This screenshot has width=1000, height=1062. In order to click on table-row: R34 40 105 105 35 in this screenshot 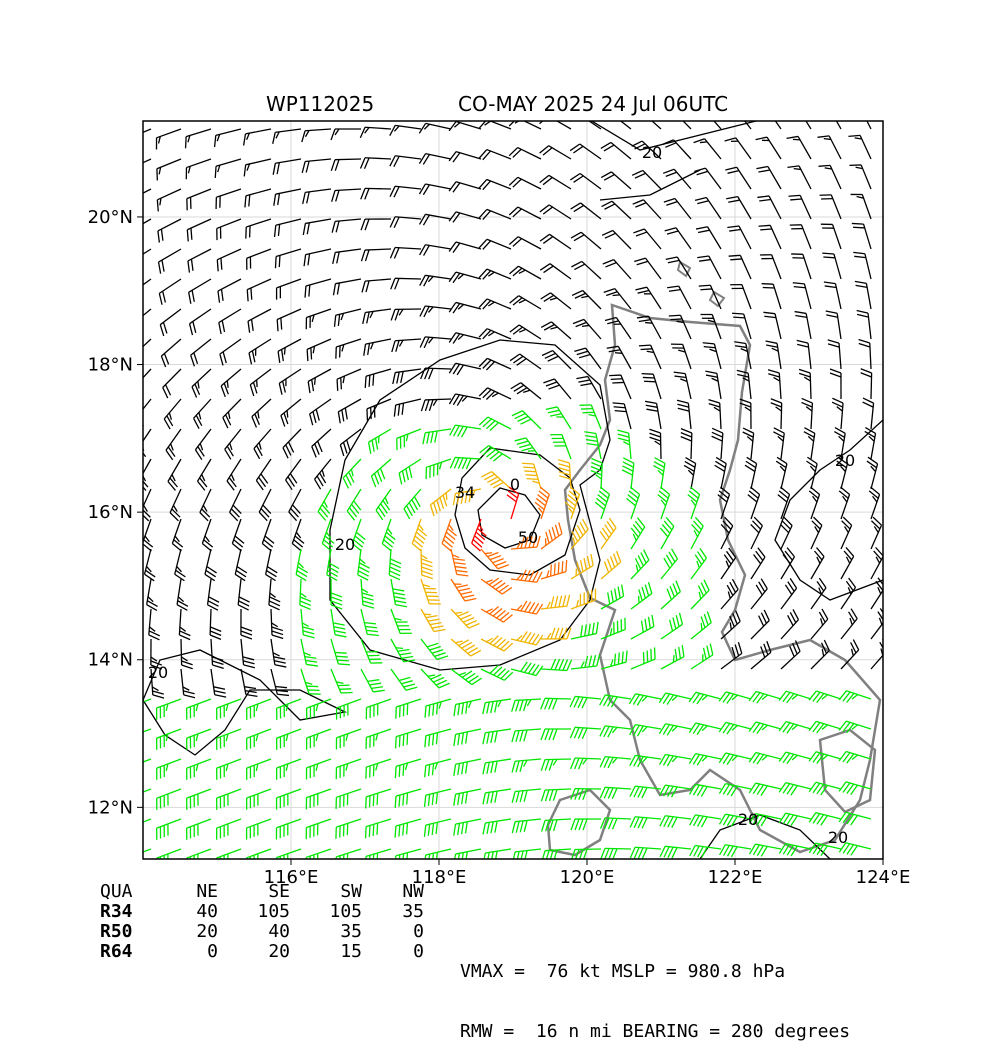, I will do `click(255, 912)`.